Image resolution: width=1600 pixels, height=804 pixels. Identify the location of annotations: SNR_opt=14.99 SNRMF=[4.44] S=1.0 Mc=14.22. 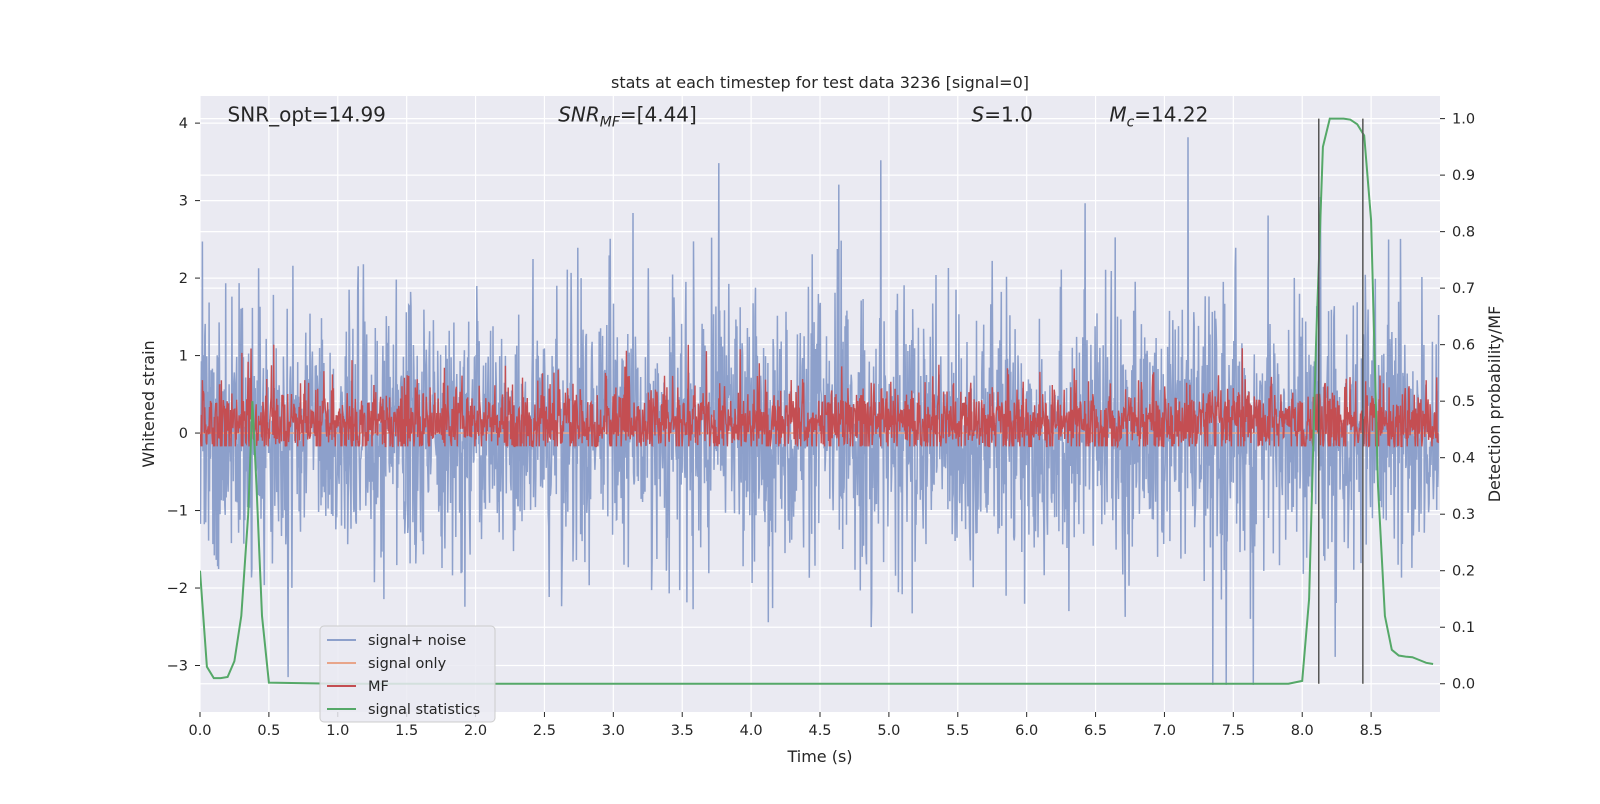
(718, 116).